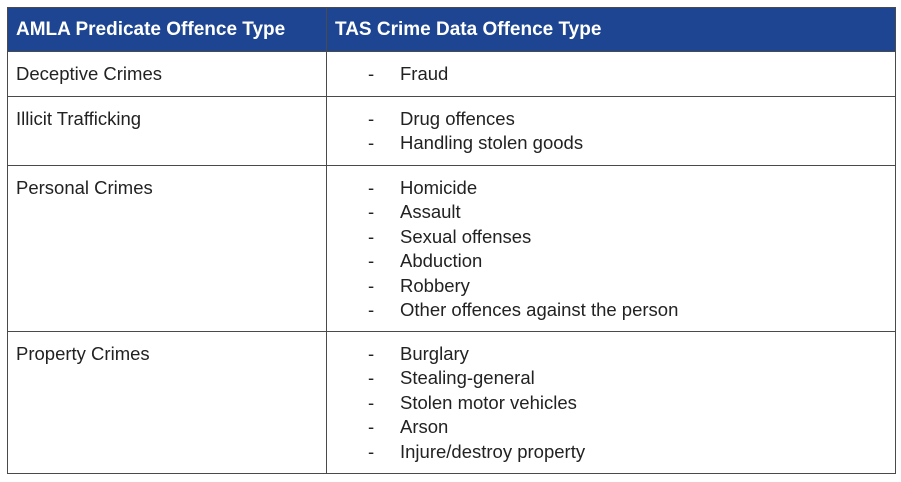  What do you see at coordinates (611, 188) in the screenshot?
I see `offence-item: - Homicide` at bounding box center [611, 188].